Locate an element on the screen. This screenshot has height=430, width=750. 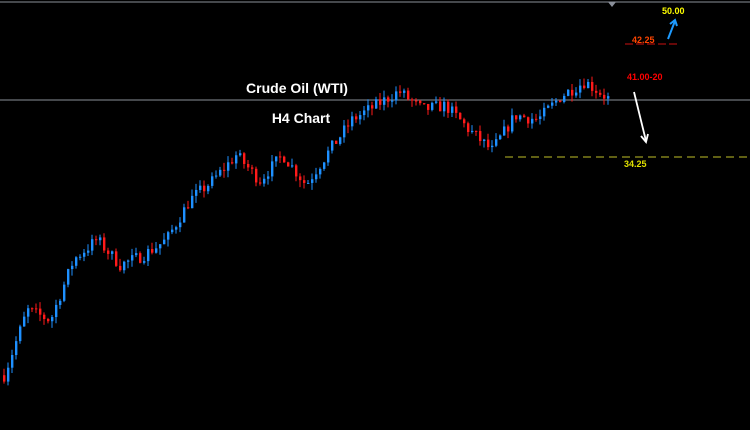
level-label-42-25: 42.25 is located at coordinates (643, 40).